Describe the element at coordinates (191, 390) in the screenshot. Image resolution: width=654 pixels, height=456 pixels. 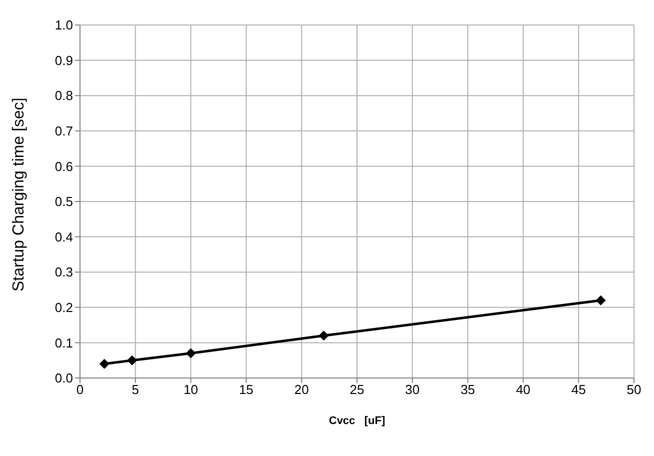
I see `x-tick-label: 10` at that location.